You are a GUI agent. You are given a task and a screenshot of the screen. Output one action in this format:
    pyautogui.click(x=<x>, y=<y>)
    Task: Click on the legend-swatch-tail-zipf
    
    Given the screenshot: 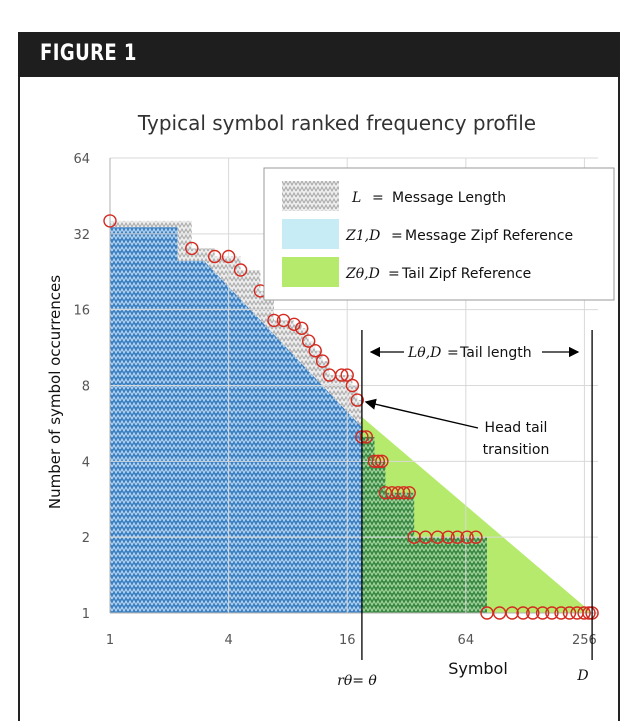 What is the action you would take?
    pyautogui.click(x=310, y=272)
    